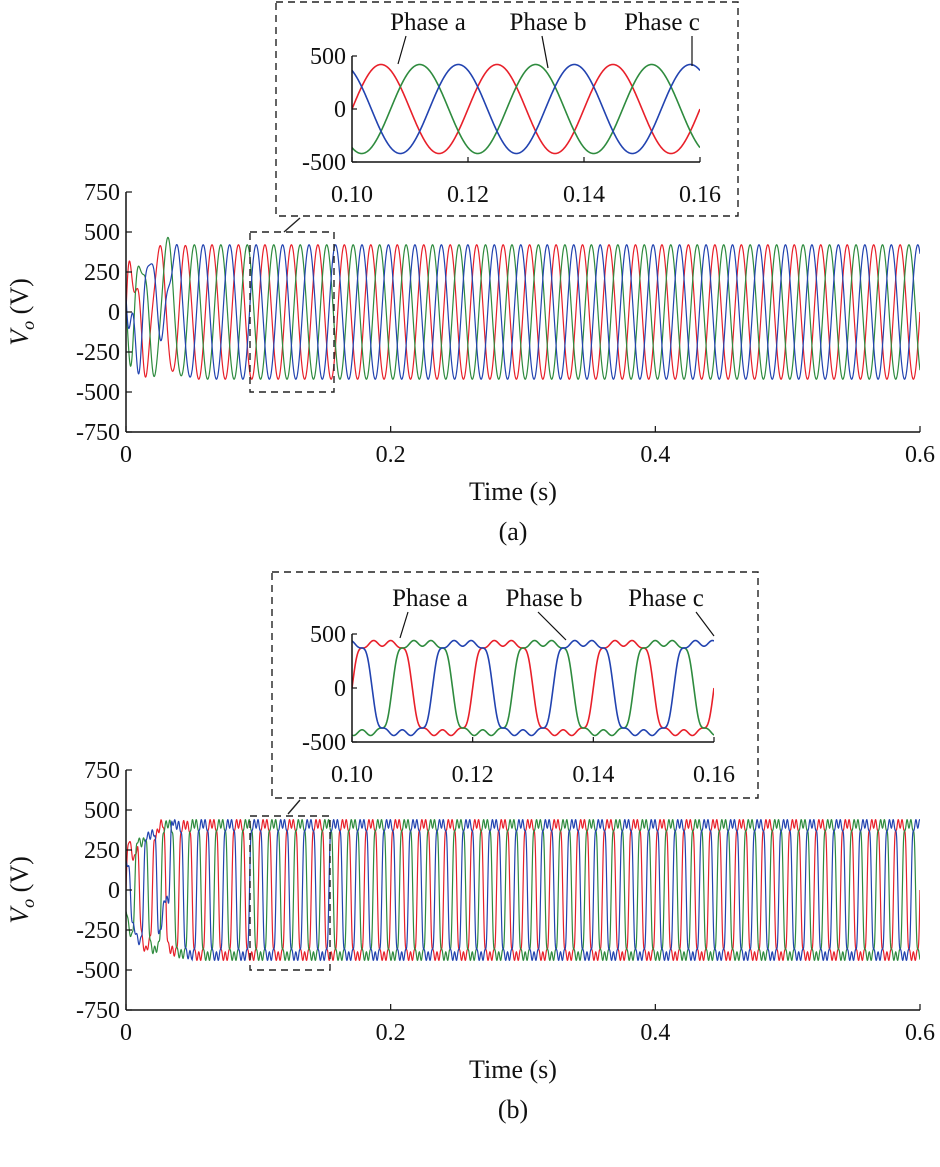 This screenshot has width=940, height=1167. I want to click on panel-caption: (a), so click(513, 531).